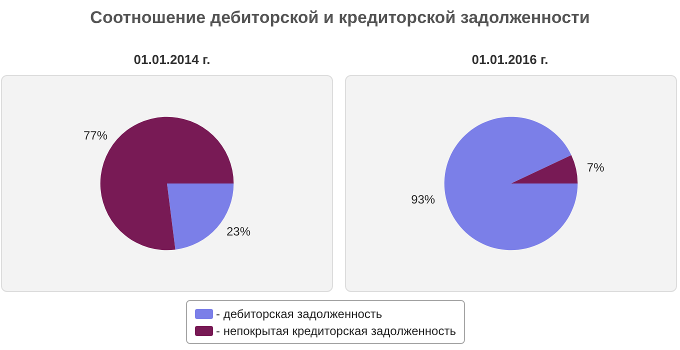 This screenshot has height=350, width=680. What do you see at coordinates (336, 331) in the screenshot?
I see `legend-label: - непокрытая кредиторская задолженность` at bounding box center [336, 331].